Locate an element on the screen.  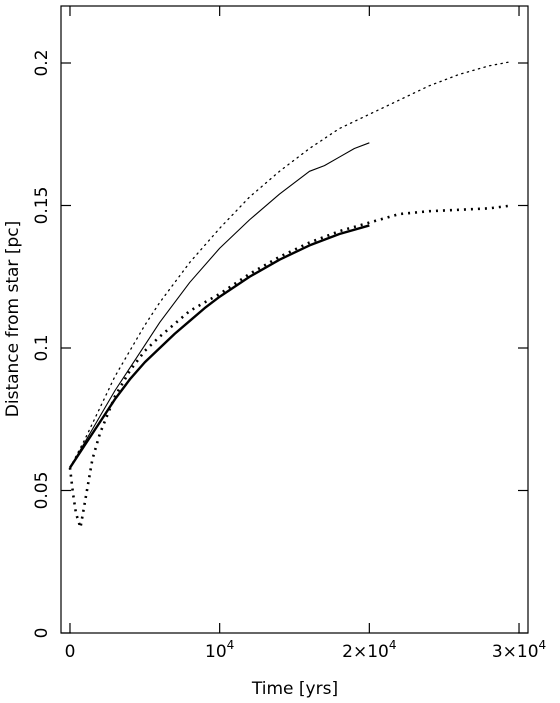
y-tick-label: 0.2 is located at coordinates (42, 62).